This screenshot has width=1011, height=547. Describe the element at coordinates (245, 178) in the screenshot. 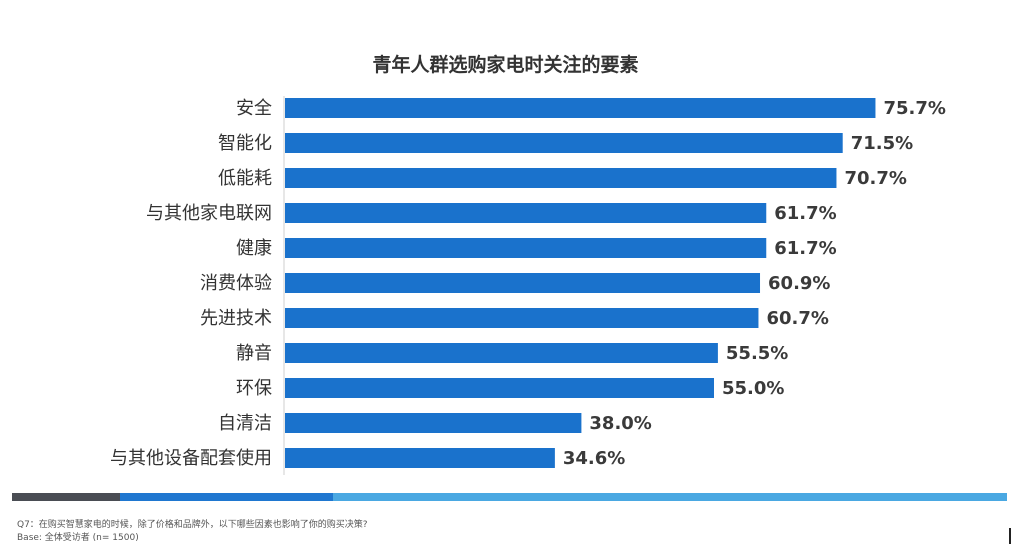

I see `category-label: 低能耗` at that location.